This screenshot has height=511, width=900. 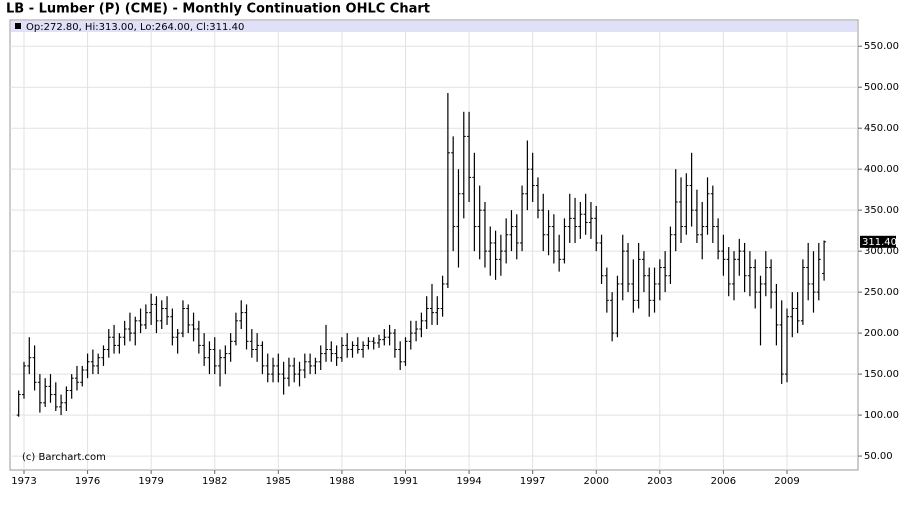 I want to click on x-tick-label: 1976, so click(x=87, y=481).